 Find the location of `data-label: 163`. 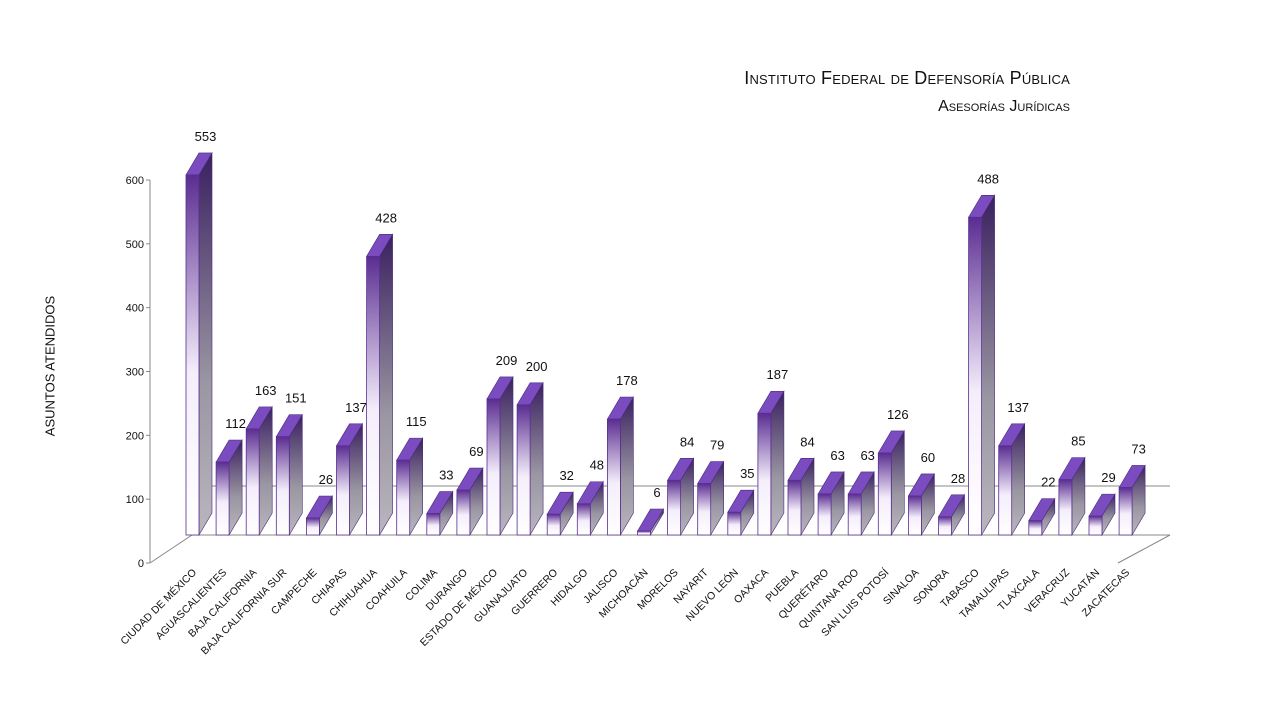

data-label: 163 is located at coordinates (266, 390).